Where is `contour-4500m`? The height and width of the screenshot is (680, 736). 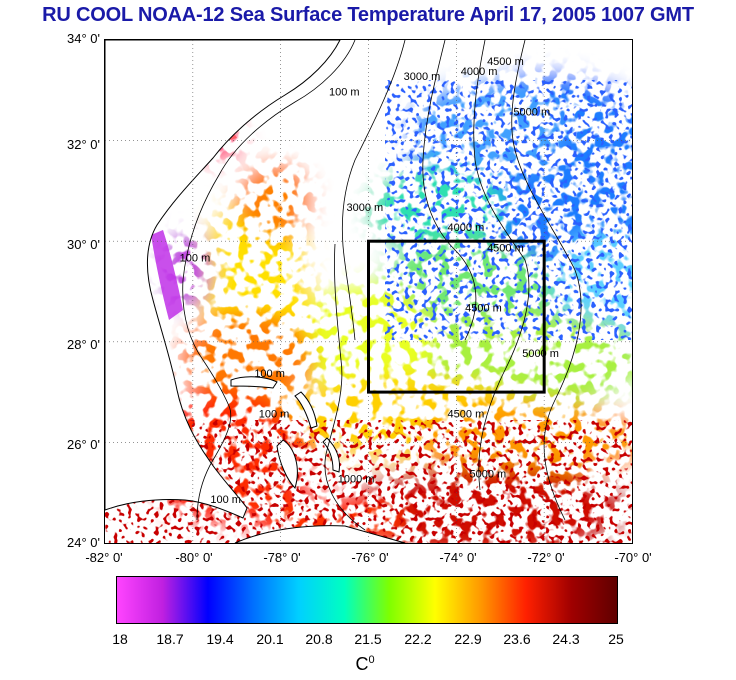
contour-4500m is located at coordinates (501, 265).